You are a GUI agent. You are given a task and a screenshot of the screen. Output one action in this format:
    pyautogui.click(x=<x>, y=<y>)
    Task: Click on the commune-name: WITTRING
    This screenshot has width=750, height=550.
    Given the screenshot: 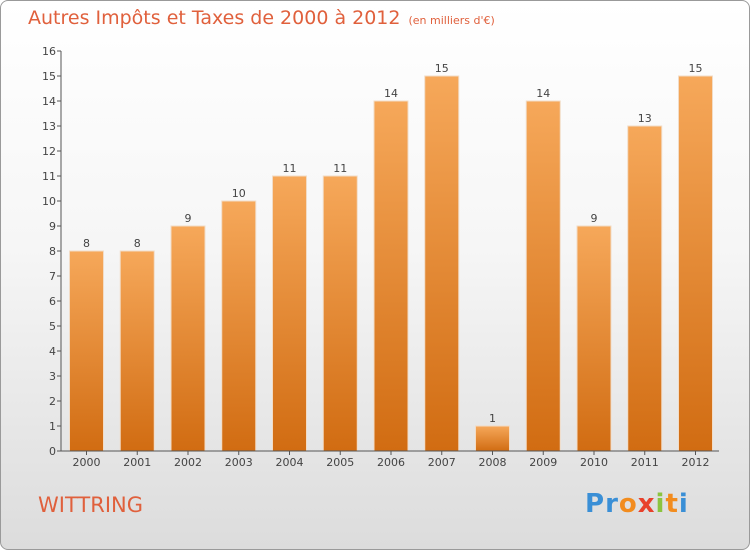 What is the action you would take?
    pyautogui.click(x=91, y=505)
    